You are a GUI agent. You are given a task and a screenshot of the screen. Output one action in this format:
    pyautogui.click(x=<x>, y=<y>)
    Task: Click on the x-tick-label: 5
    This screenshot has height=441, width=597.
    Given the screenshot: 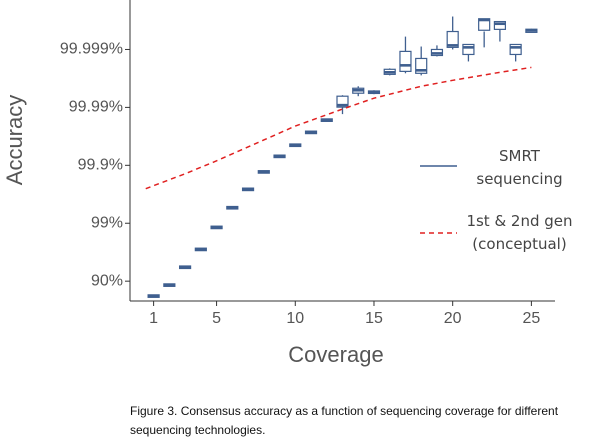 What is the action you would take?
    pyautogui.click(x=216, y=318)
    